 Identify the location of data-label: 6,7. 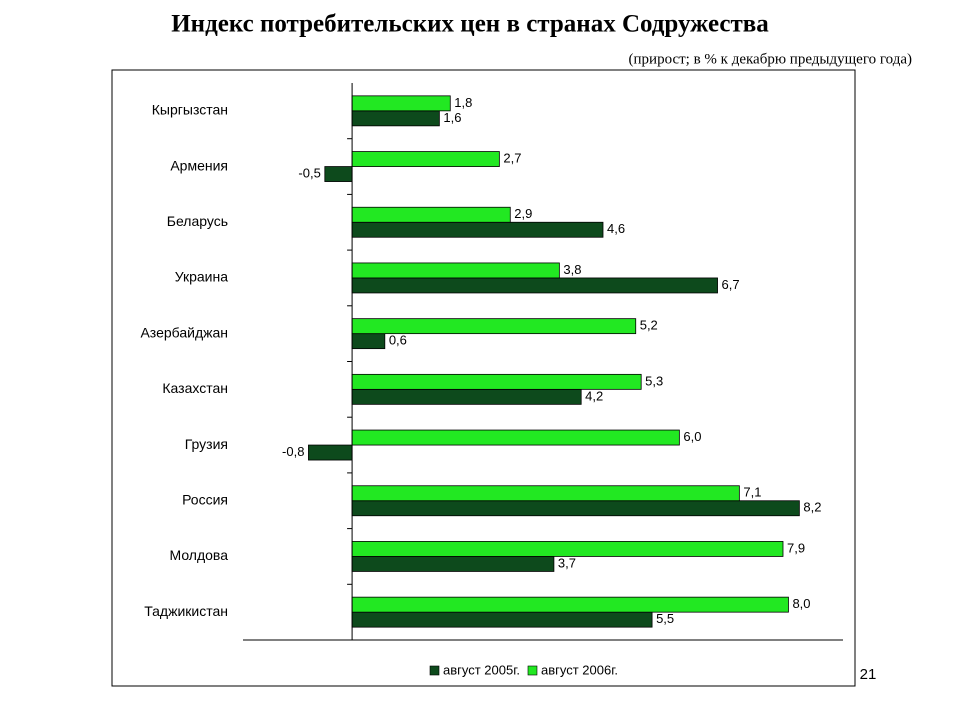
(731, 284).